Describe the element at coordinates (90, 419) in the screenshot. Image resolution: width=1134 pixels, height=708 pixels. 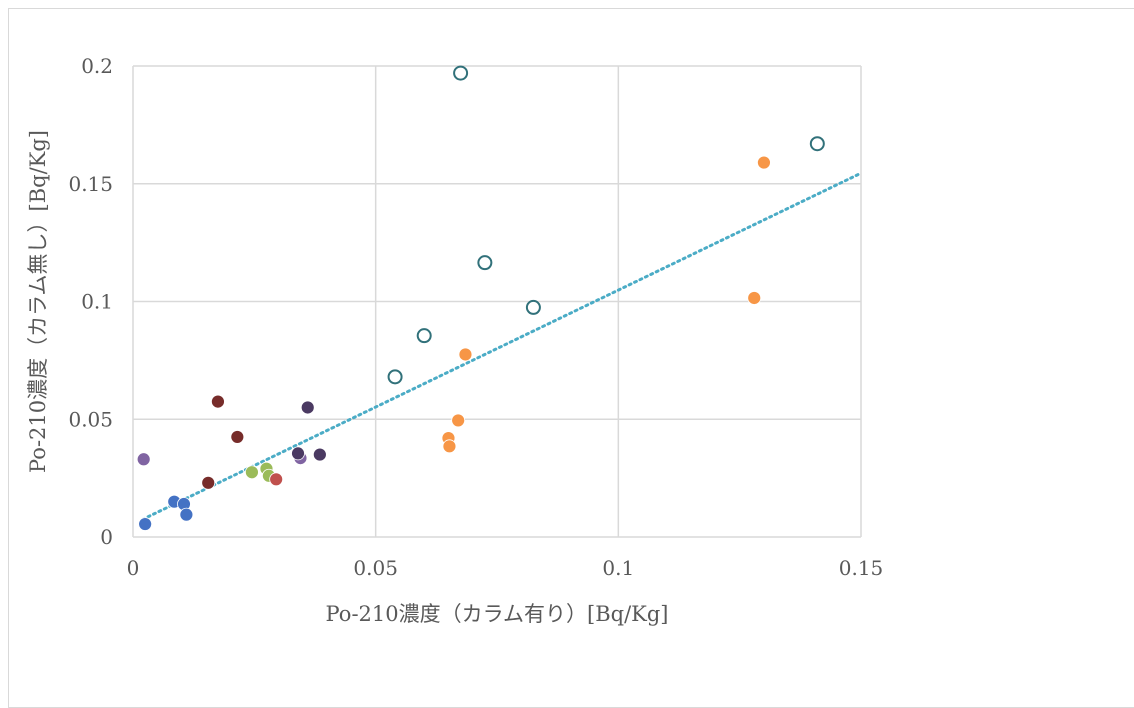
I see `y-tick-label: 0.05` at that location.